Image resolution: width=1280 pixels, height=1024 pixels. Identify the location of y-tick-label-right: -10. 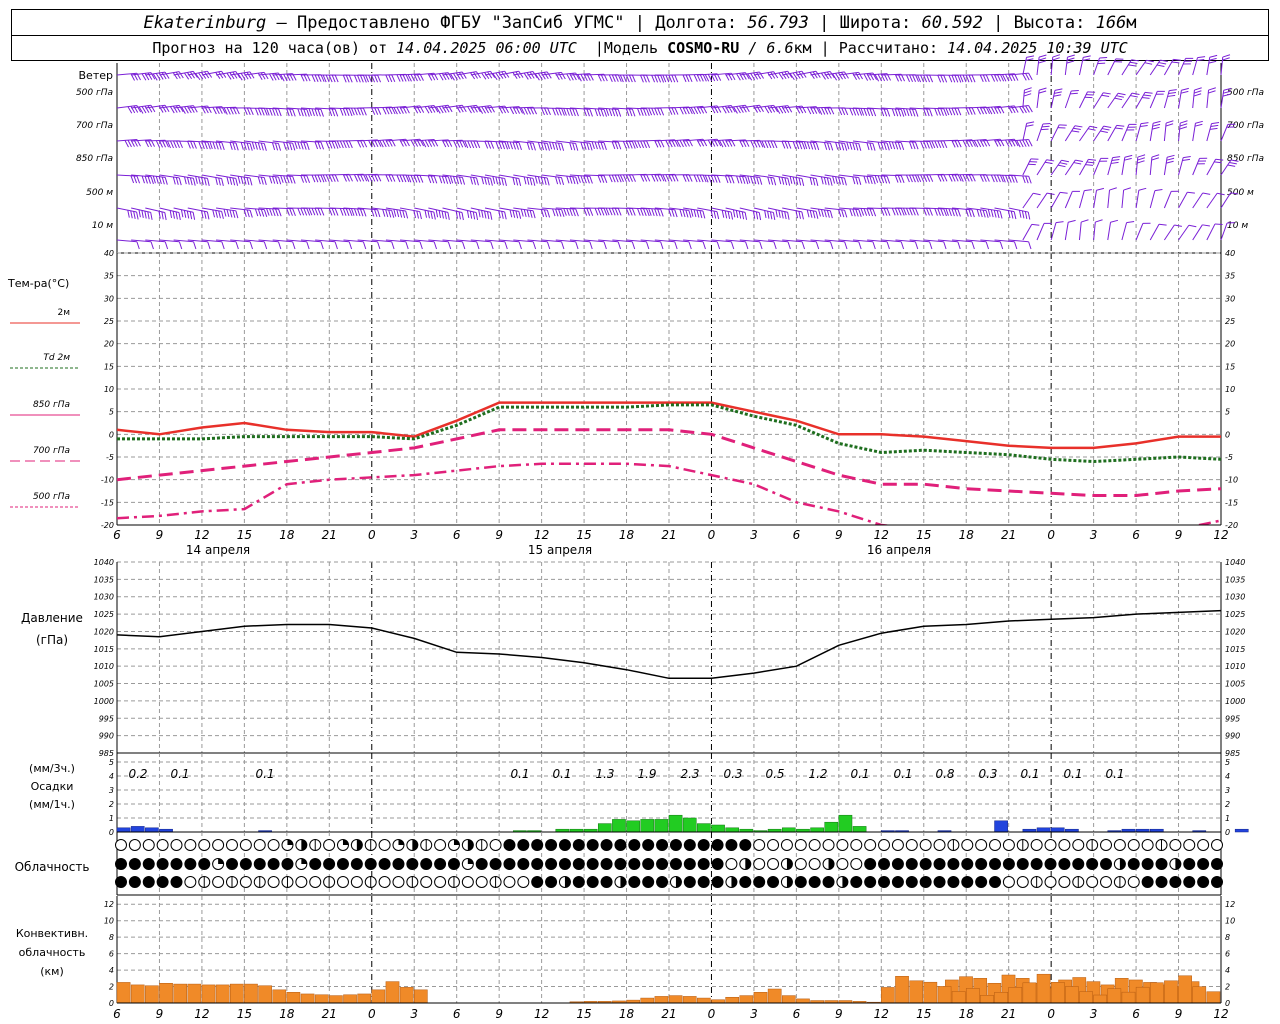
(1231, 480).